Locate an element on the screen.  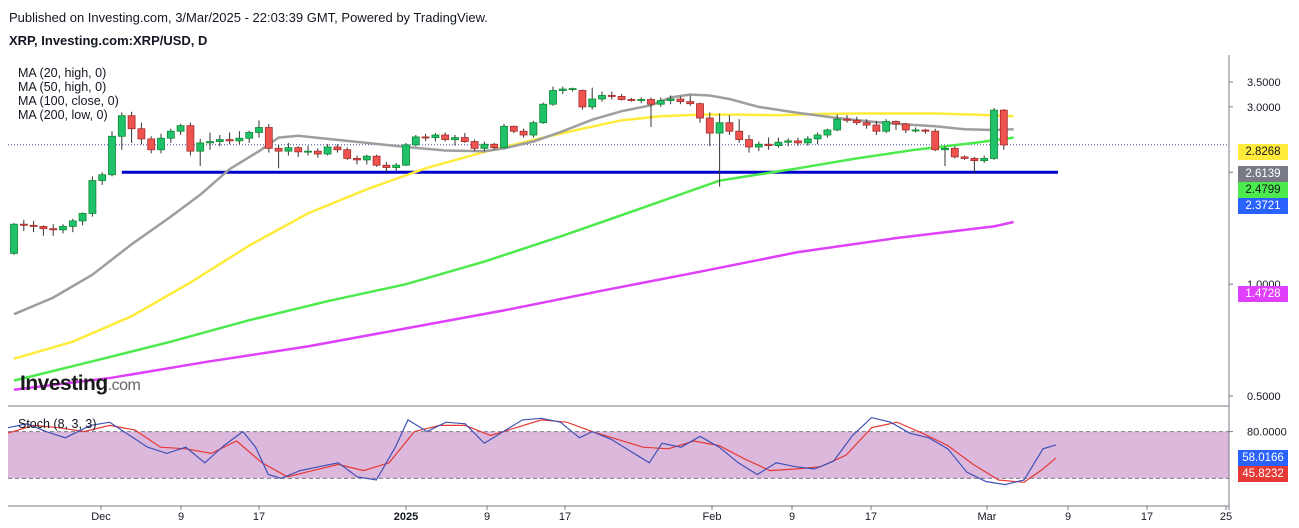
stoch-y-tick-label: 80.0000 is located at coordinates (1267, 433).